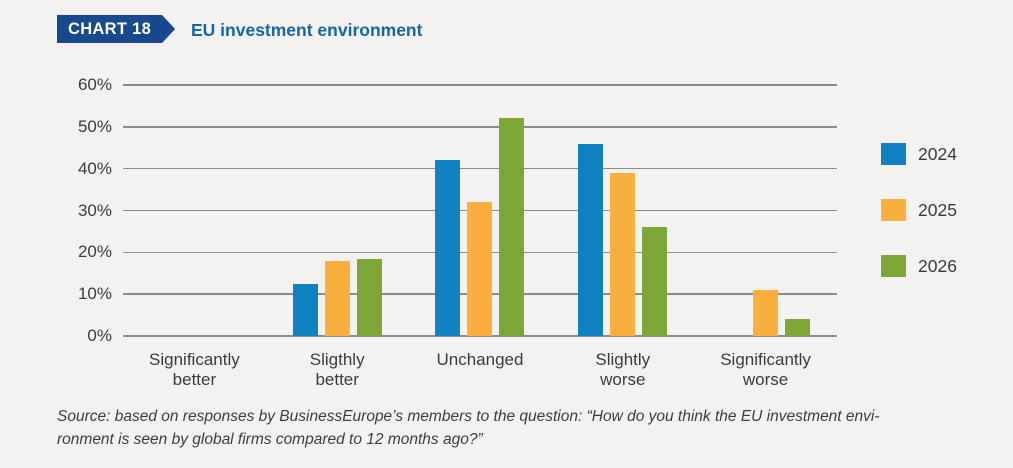  Describe the element at coordinates (937, 209) in the screenshot. I see `legend-label-2025: 2025` at that location.